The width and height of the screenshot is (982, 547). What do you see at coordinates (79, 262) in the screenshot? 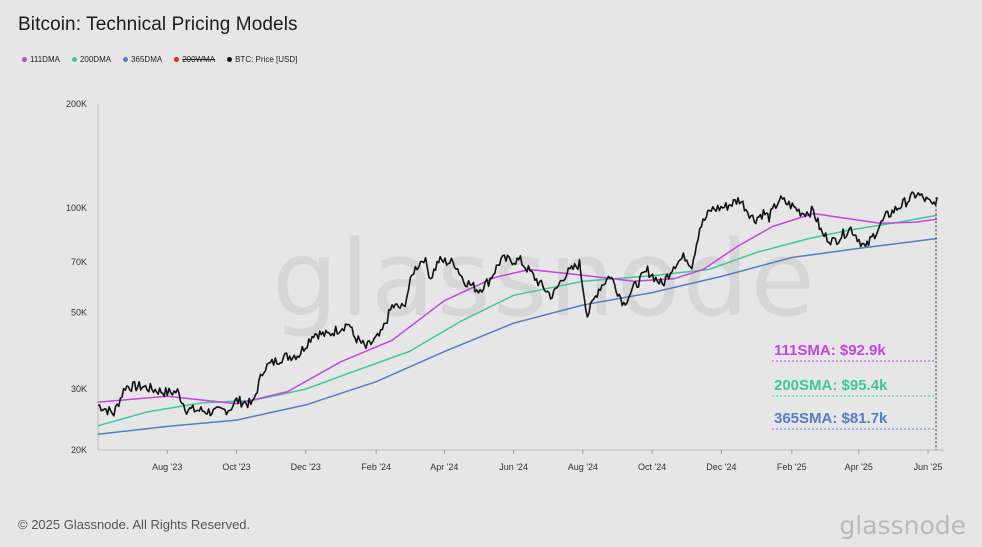
I see `y-tick-label: 70K` at bounding box center [79, 262].